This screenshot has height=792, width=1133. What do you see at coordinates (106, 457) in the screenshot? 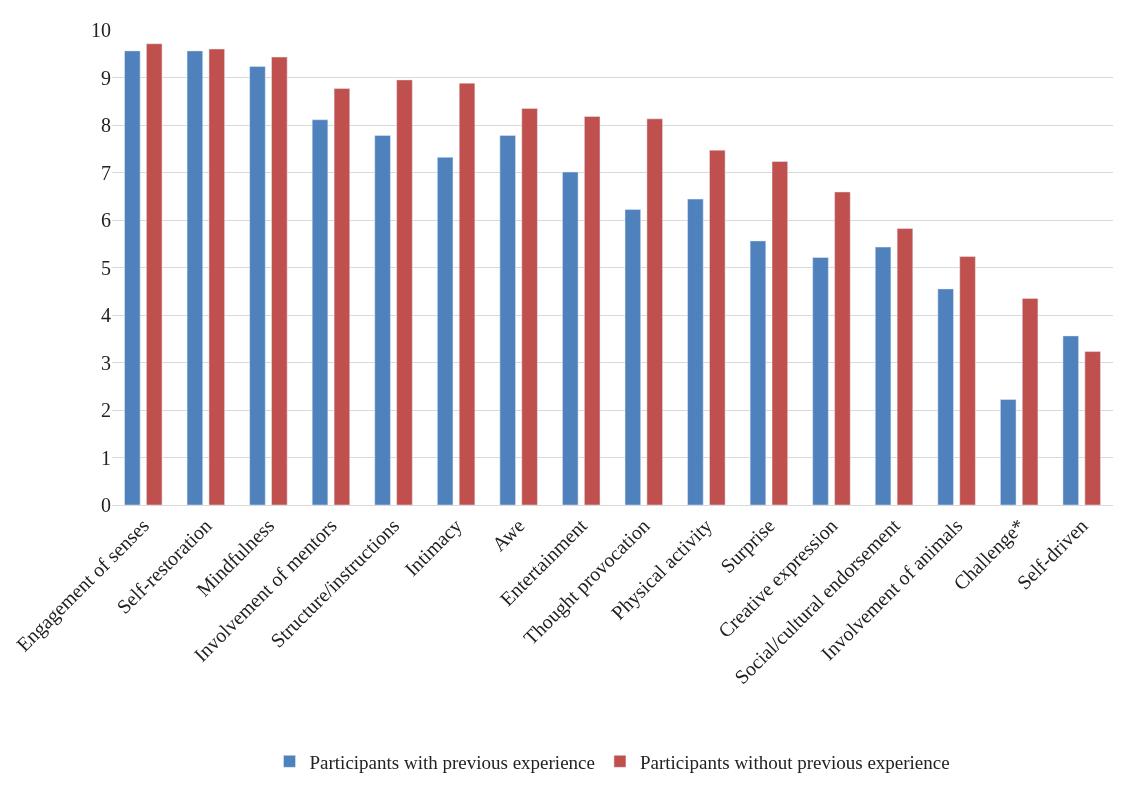
I see `y-tick-label: 1` at bounding box center [106, 457].